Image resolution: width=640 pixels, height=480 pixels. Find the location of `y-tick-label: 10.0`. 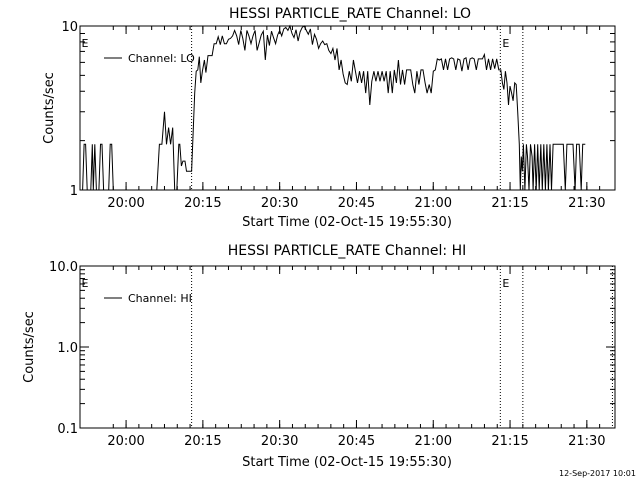

y-tick-label: 10.0 is located at coordinates (63, 267).